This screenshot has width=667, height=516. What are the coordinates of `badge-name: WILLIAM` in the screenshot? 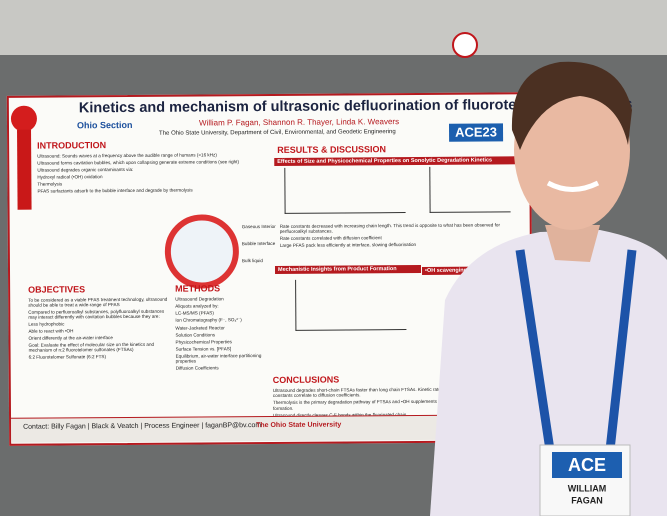 It's located at (587, 488).